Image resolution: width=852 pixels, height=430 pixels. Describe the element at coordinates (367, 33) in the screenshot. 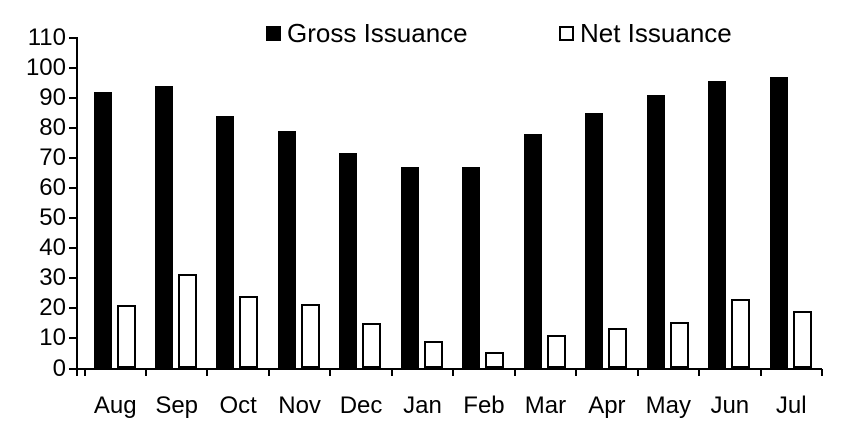

I see `legend-item-gross-issuance: Gross Issuance` at that location.